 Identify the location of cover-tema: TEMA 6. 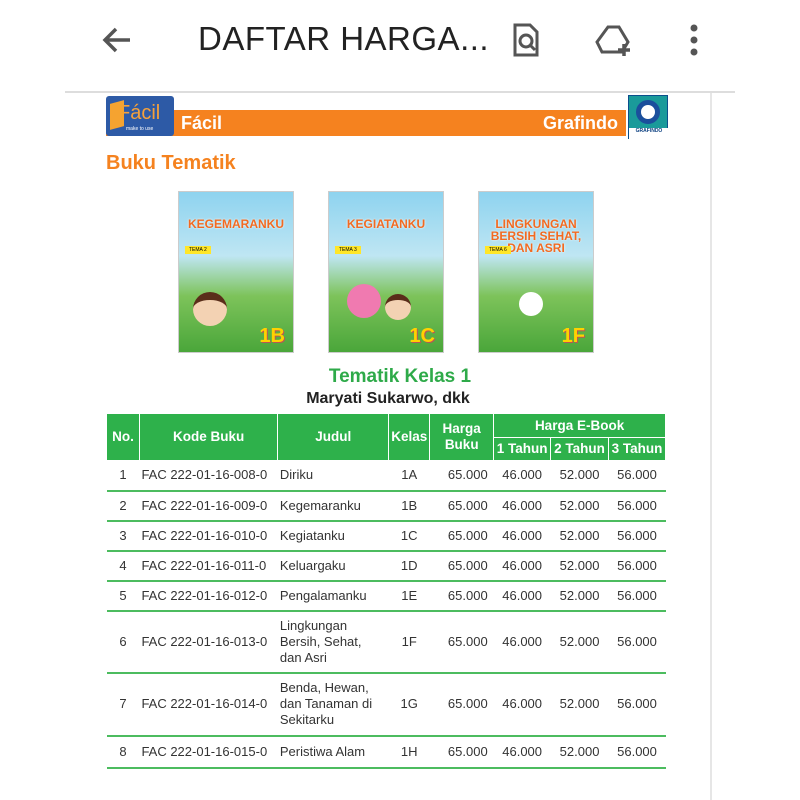
(498, 250).